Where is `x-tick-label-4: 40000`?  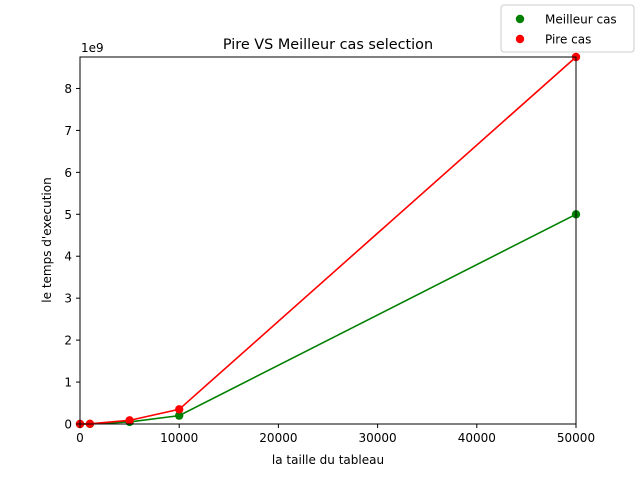
x-tick-label-4: 40000 is located at coordinates (477, 438).